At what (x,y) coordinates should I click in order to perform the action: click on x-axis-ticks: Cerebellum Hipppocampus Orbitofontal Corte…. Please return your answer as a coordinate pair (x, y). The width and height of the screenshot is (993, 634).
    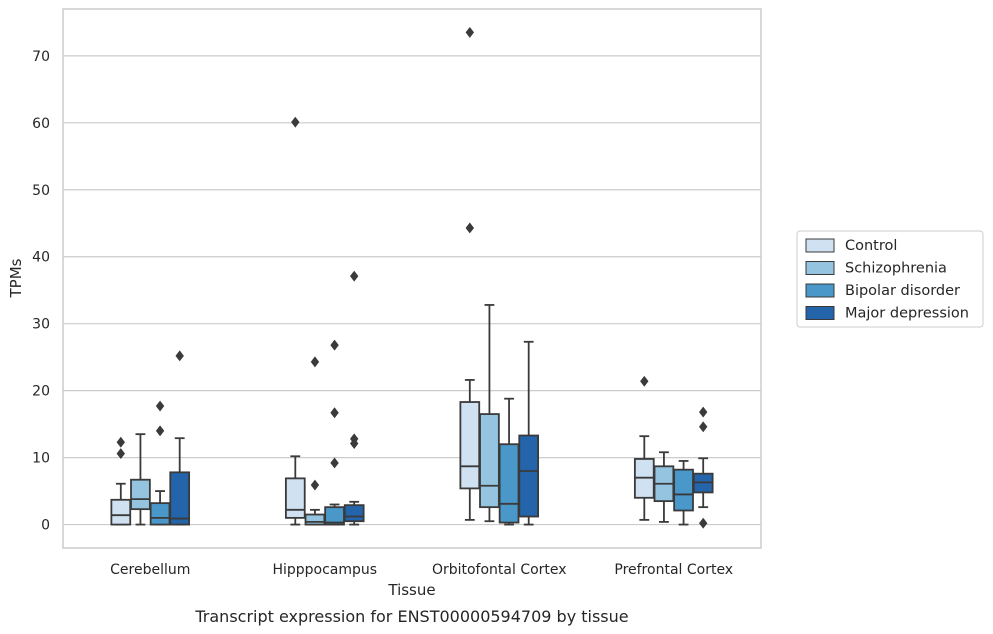
    Looking at the image, I should click on (421, 570).